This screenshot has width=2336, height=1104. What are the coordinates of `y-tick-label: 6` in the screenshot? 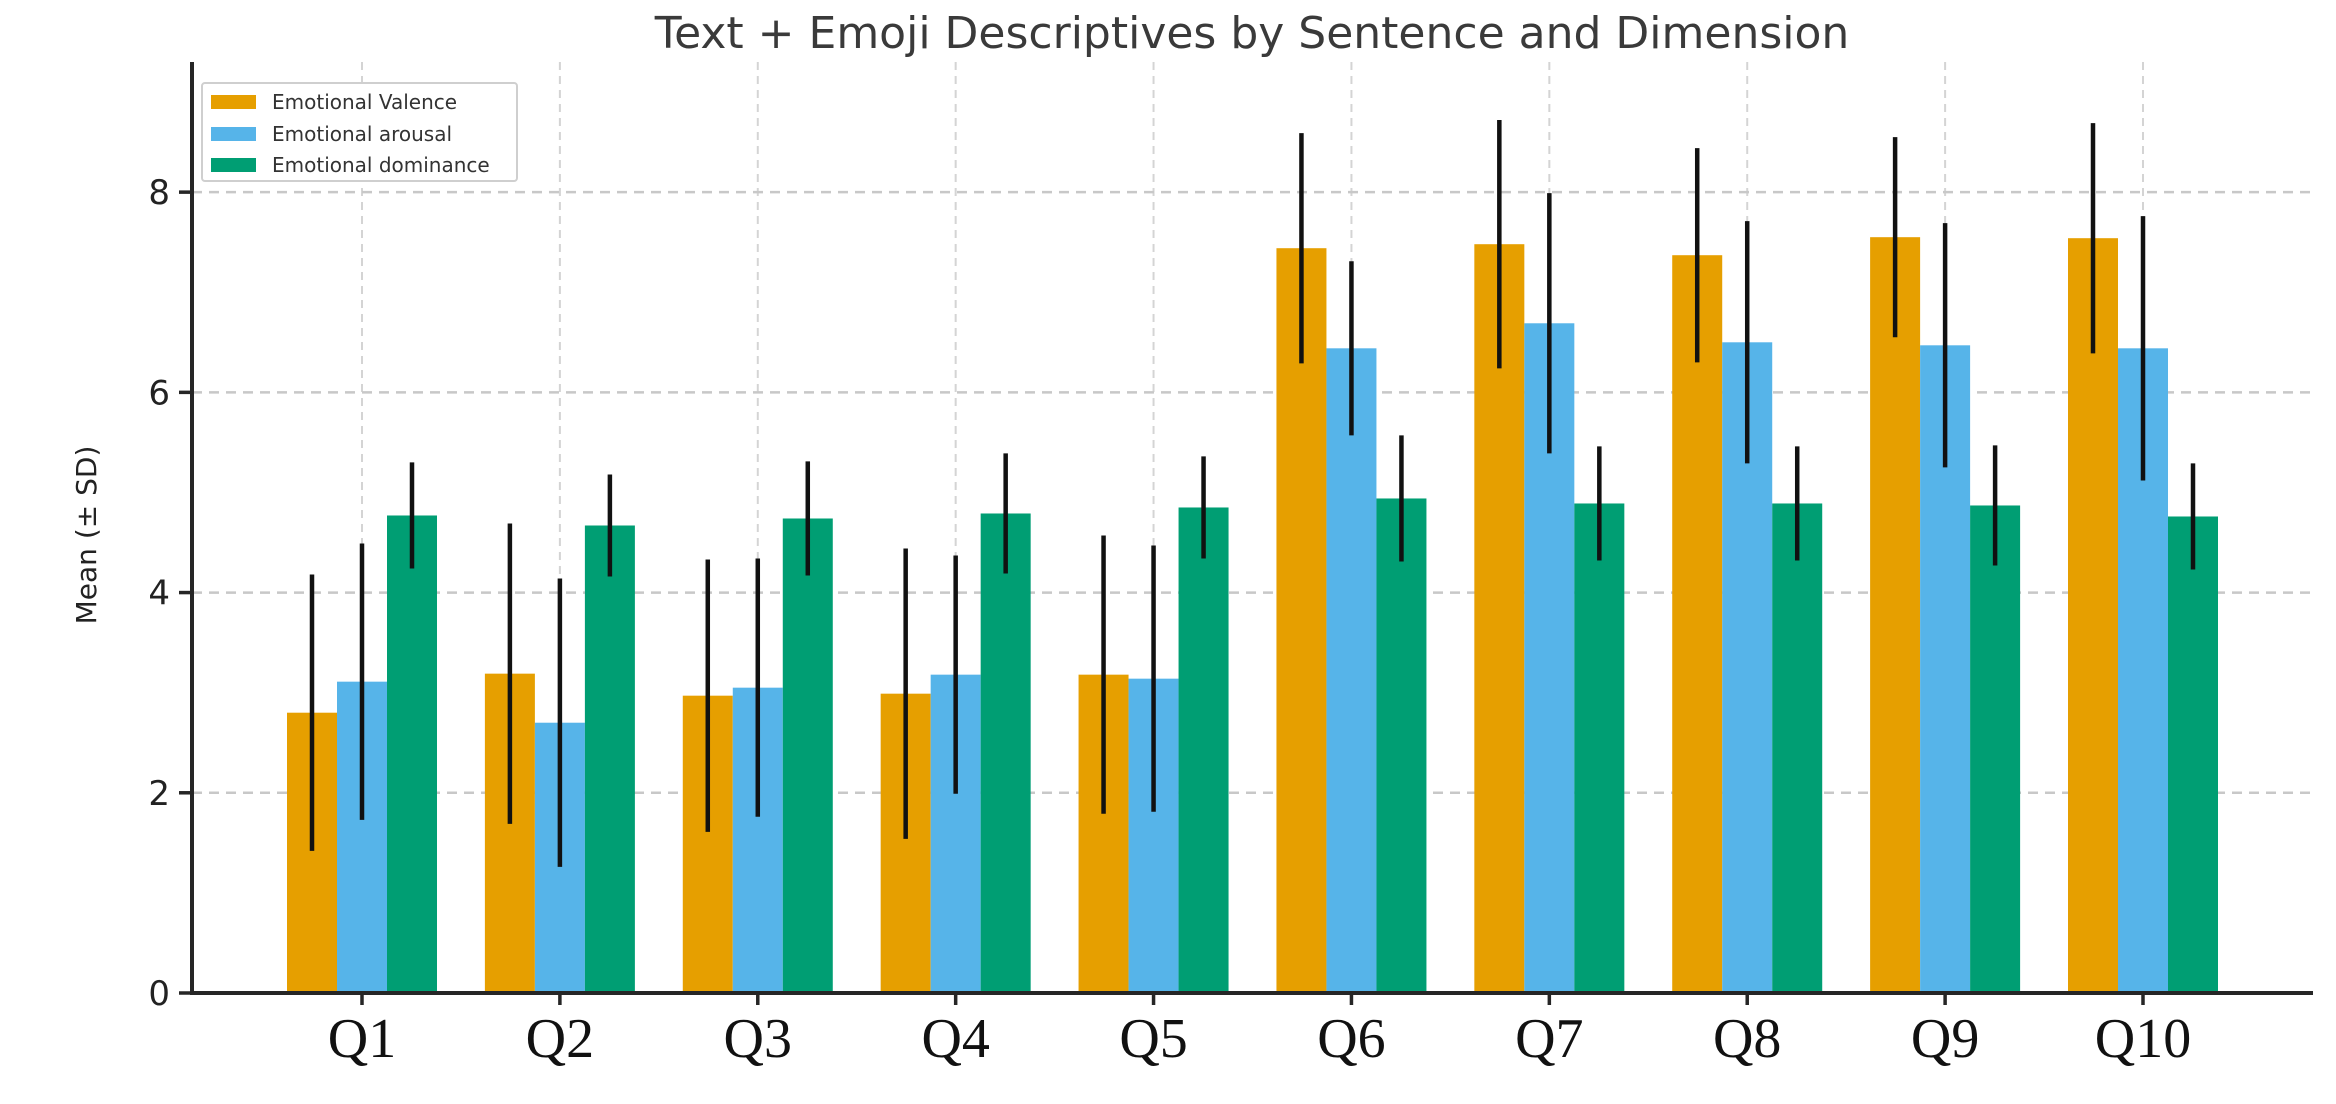 It's located at (159, 393).